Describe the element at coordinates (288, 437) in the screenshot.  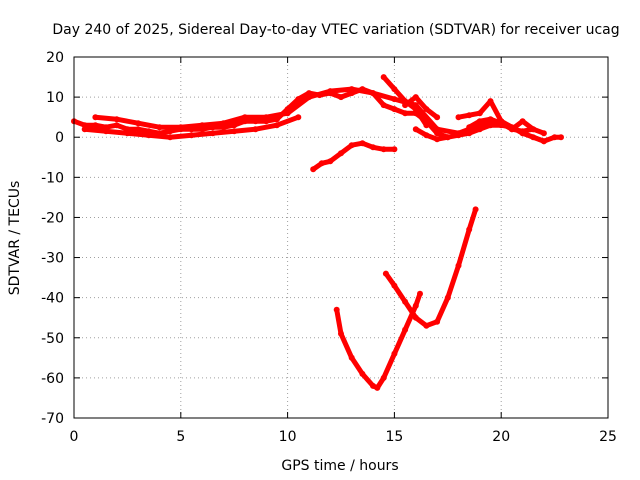
I see `x-tick-label: 10` at that location.